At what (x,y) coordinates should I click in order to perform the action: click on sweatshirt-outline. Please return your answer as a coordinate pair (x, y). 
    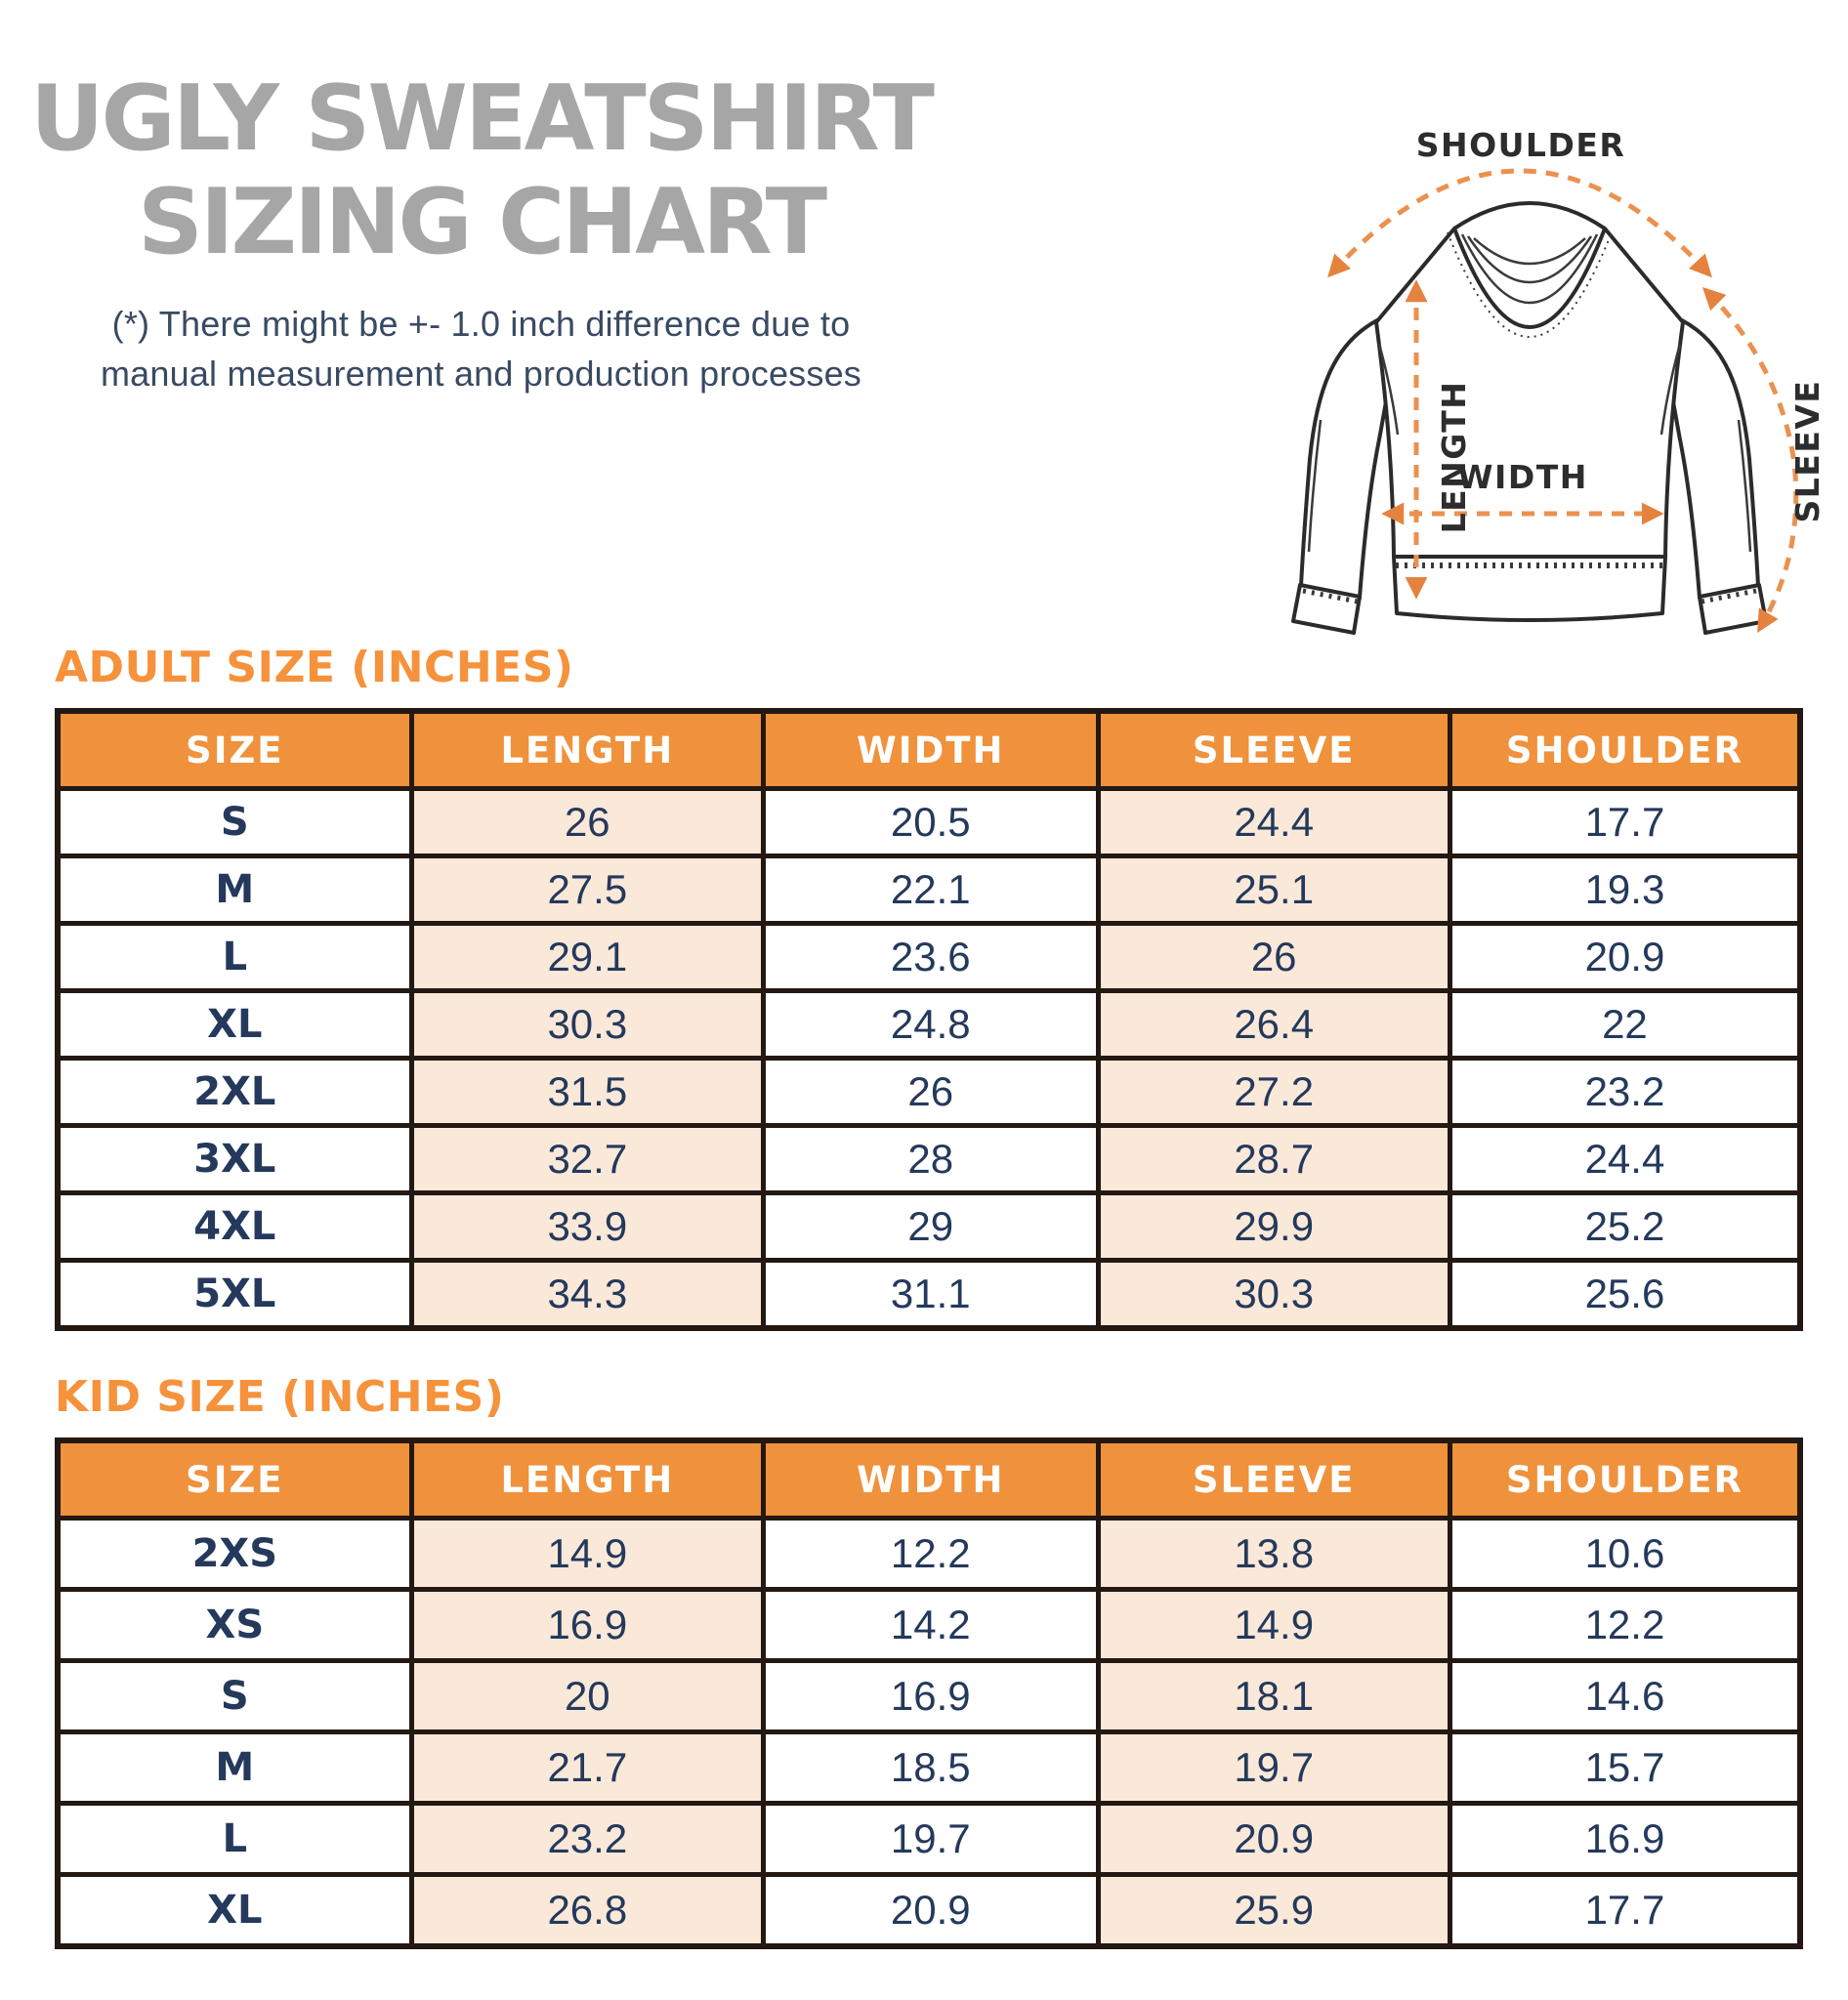
    Looking at the image, I should click on (1529, 418).